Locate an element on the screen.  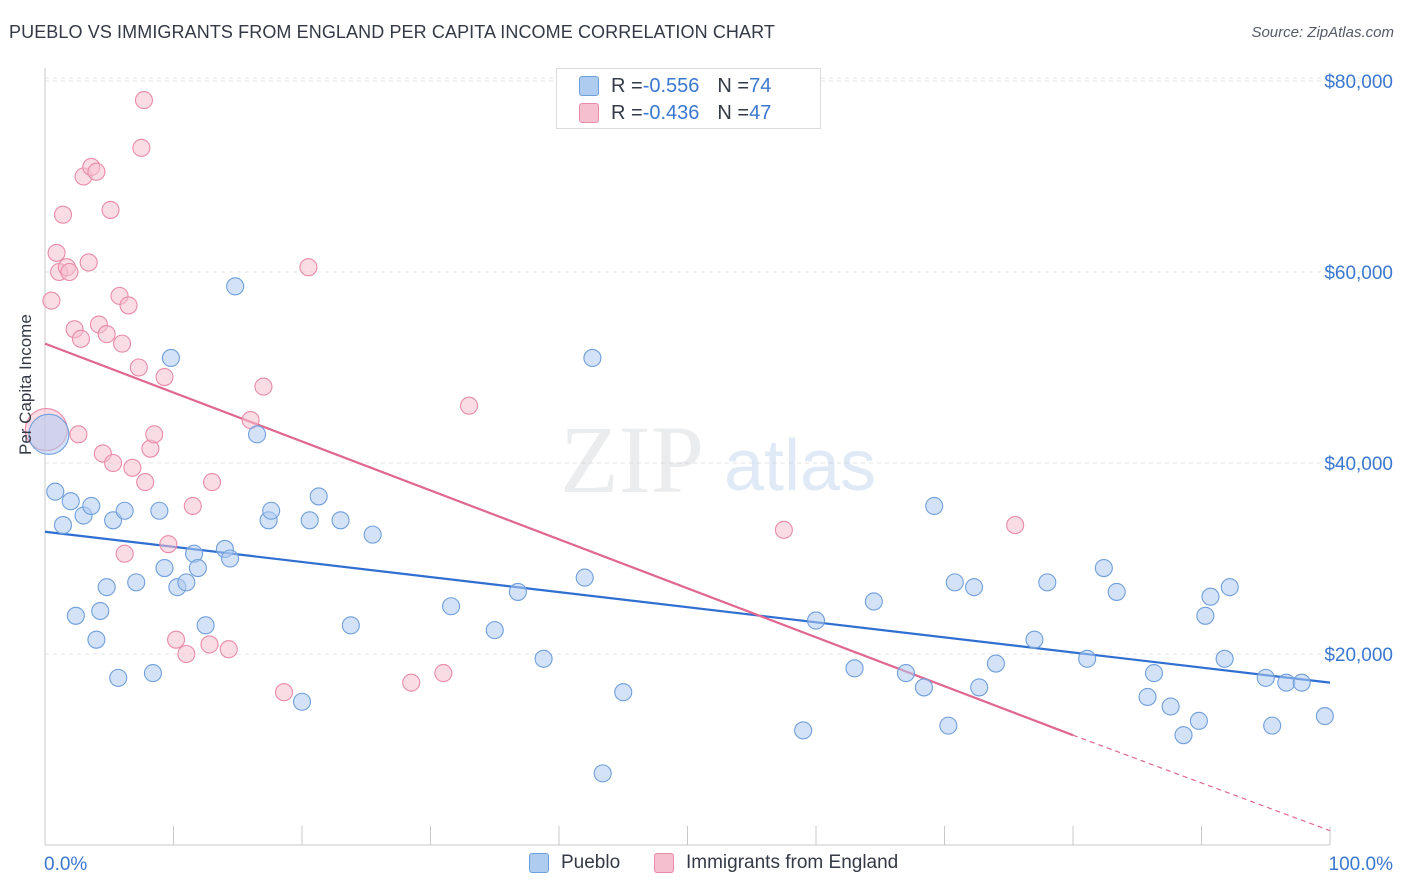
x-tick-label: 0.0% is located at coordinates (65, 864).